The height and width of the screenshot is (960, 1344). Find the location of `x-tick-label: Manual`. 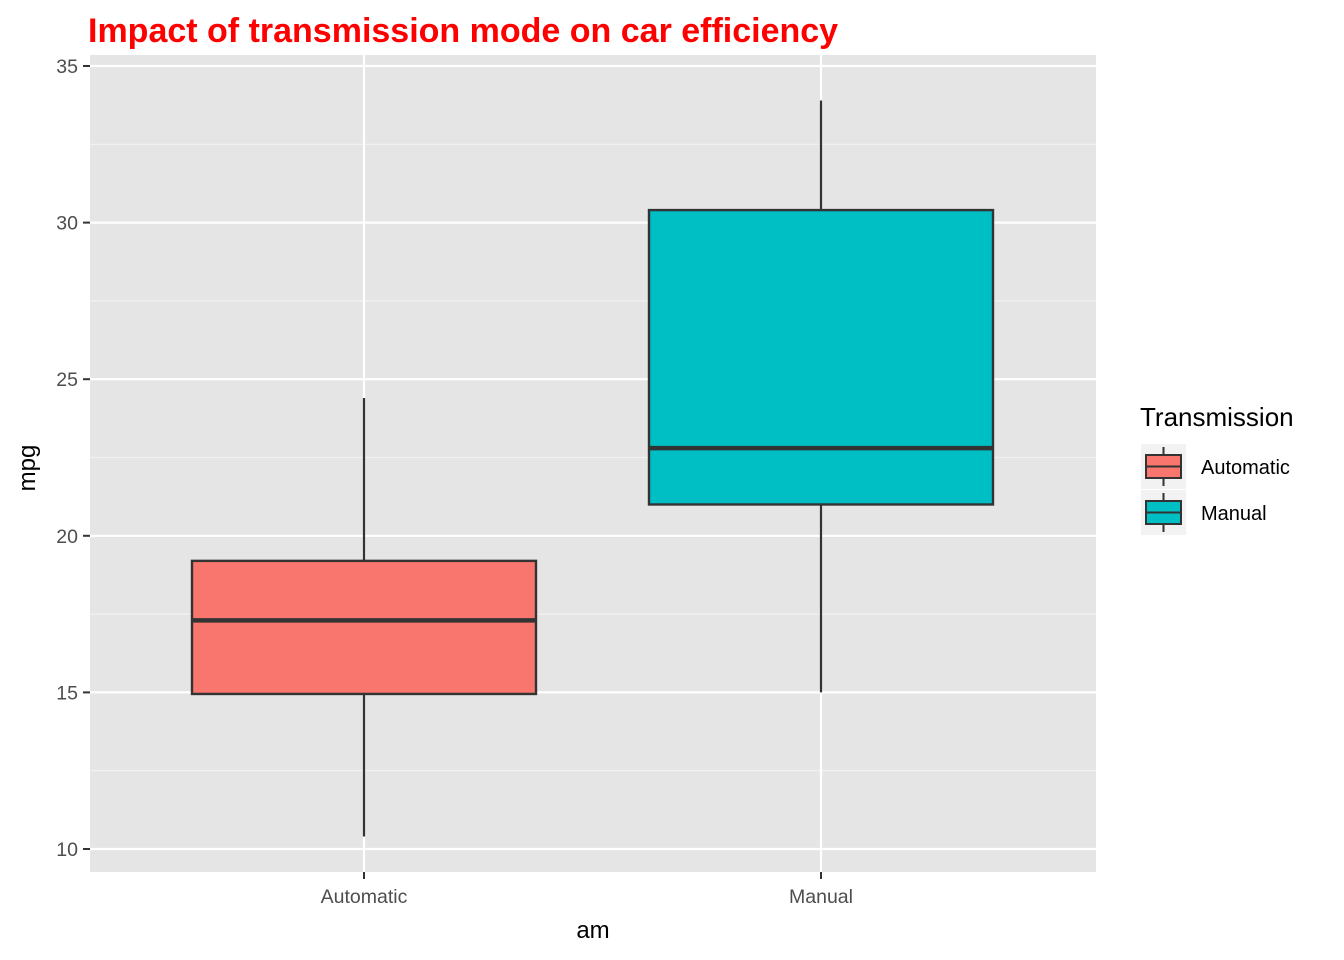

x-tick-label: Manual is located at coordinates (821, 897).